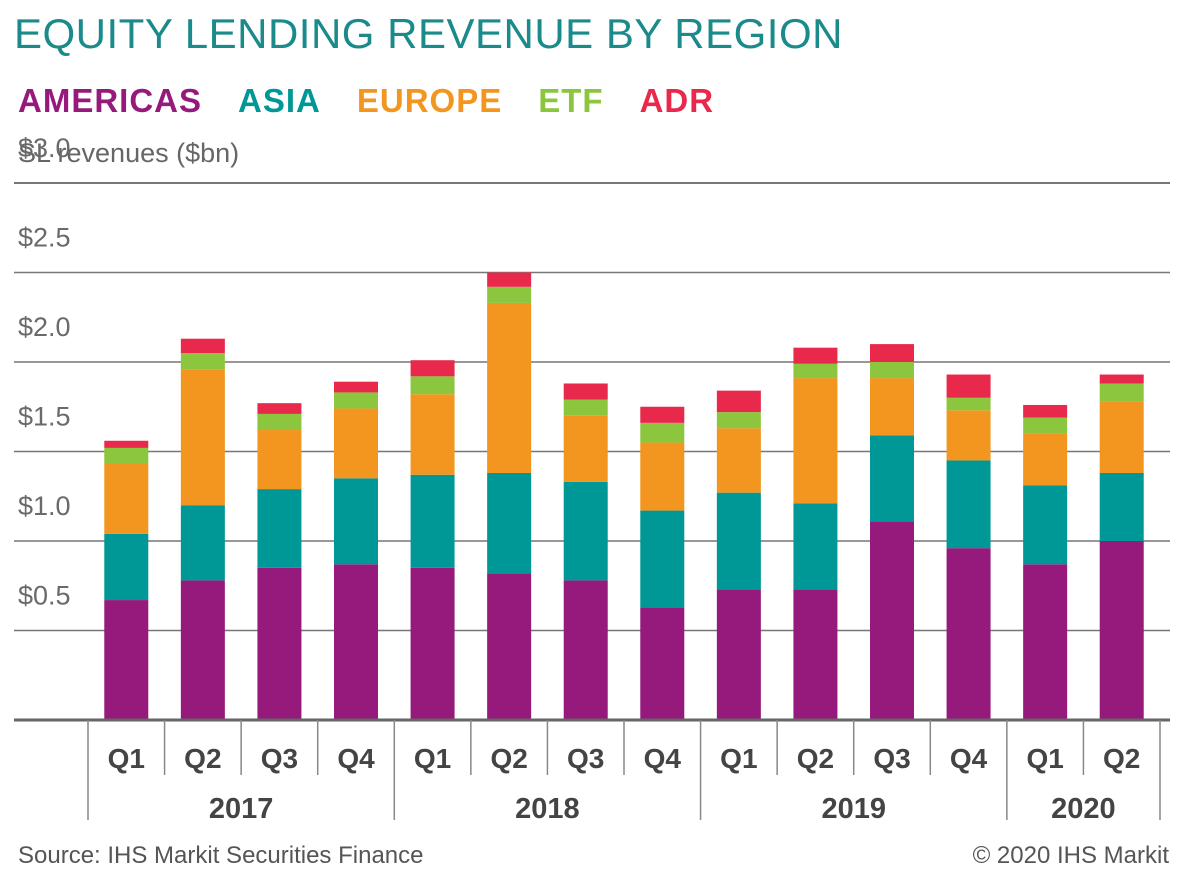  I want to click on year-label: 2018, so click(547, 809).